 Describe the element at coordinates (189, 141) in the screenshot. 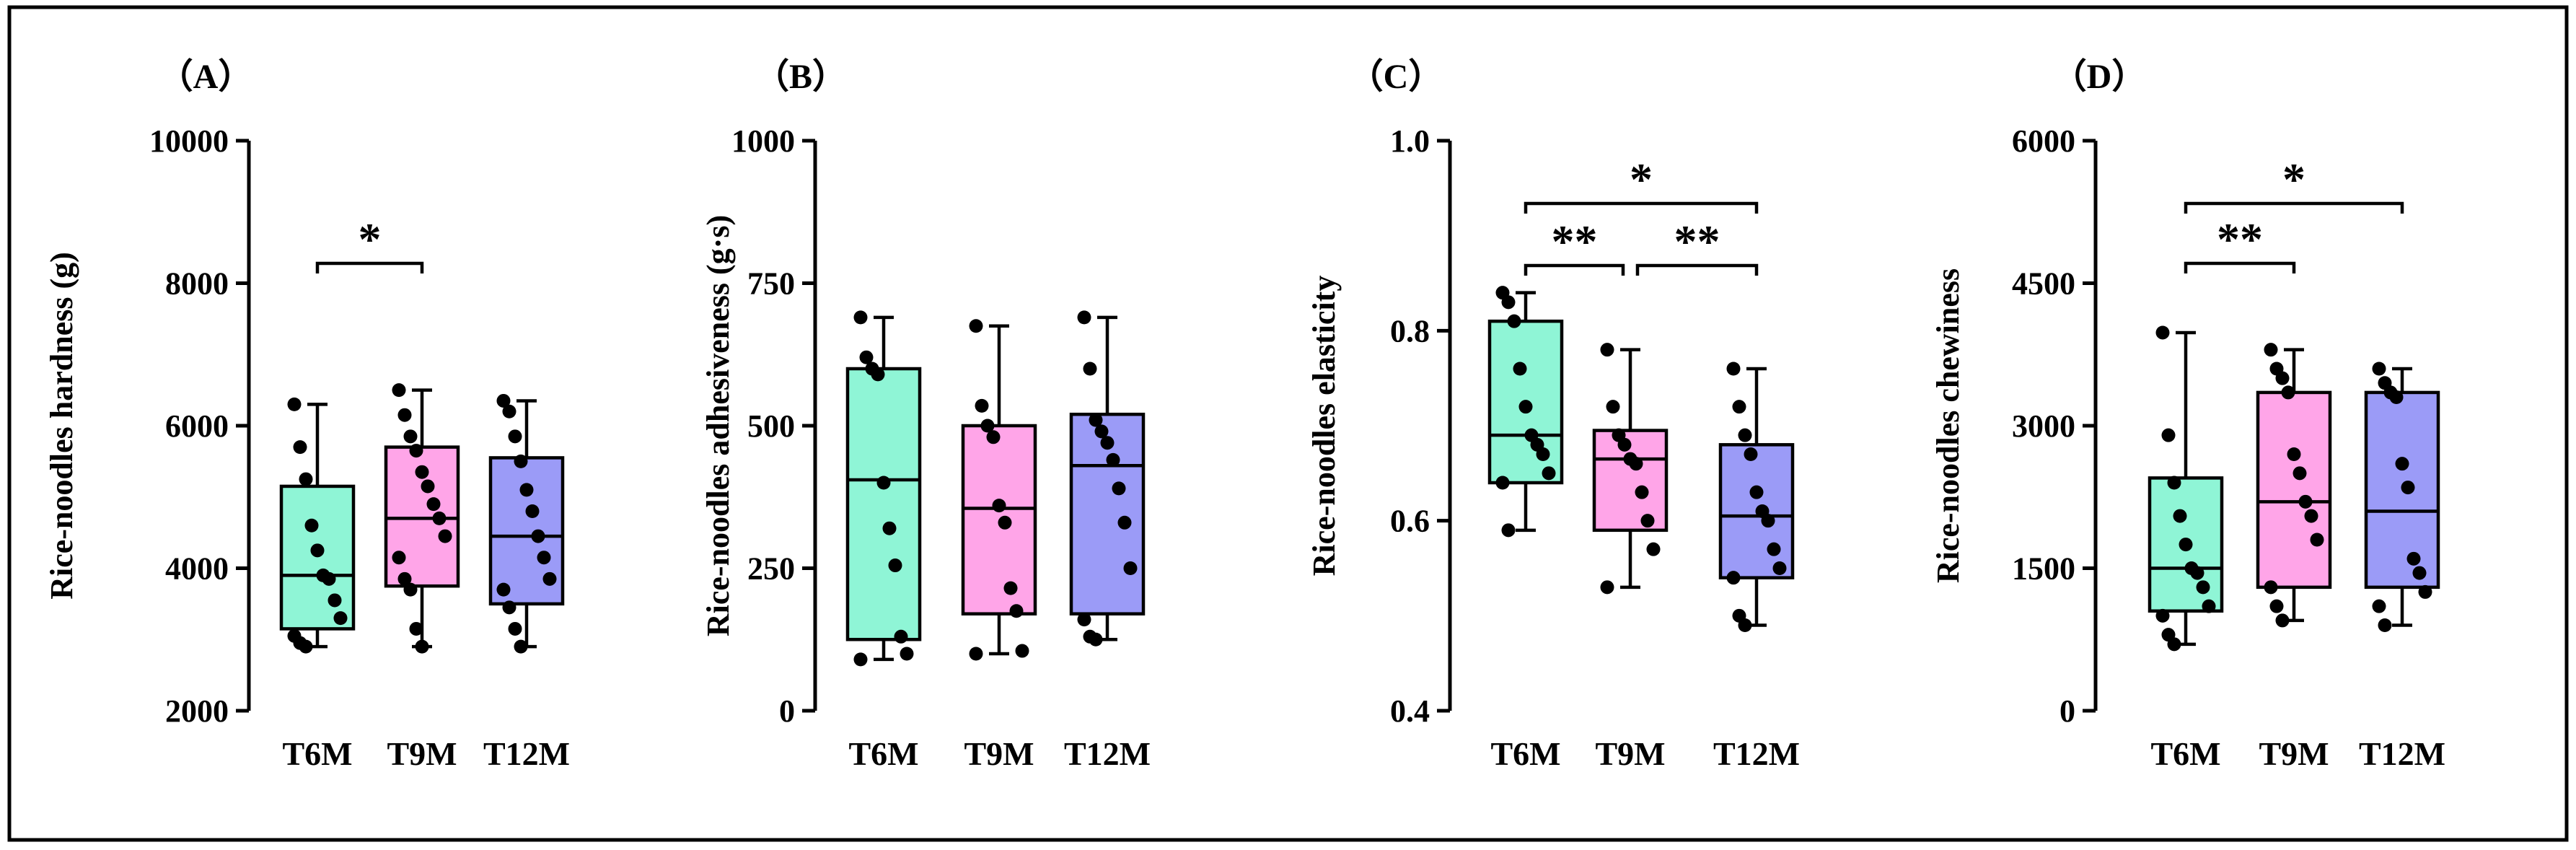

I see `y-tick-label: 10000` at that location.